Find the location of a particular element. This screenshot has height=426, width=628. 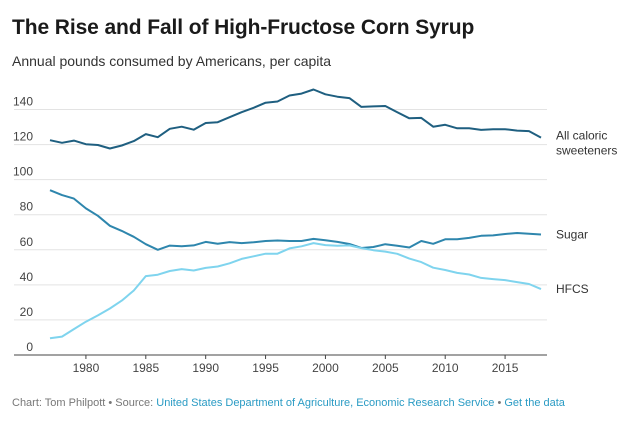

y-tick-label: 120 is located at coordinates (23, 137).